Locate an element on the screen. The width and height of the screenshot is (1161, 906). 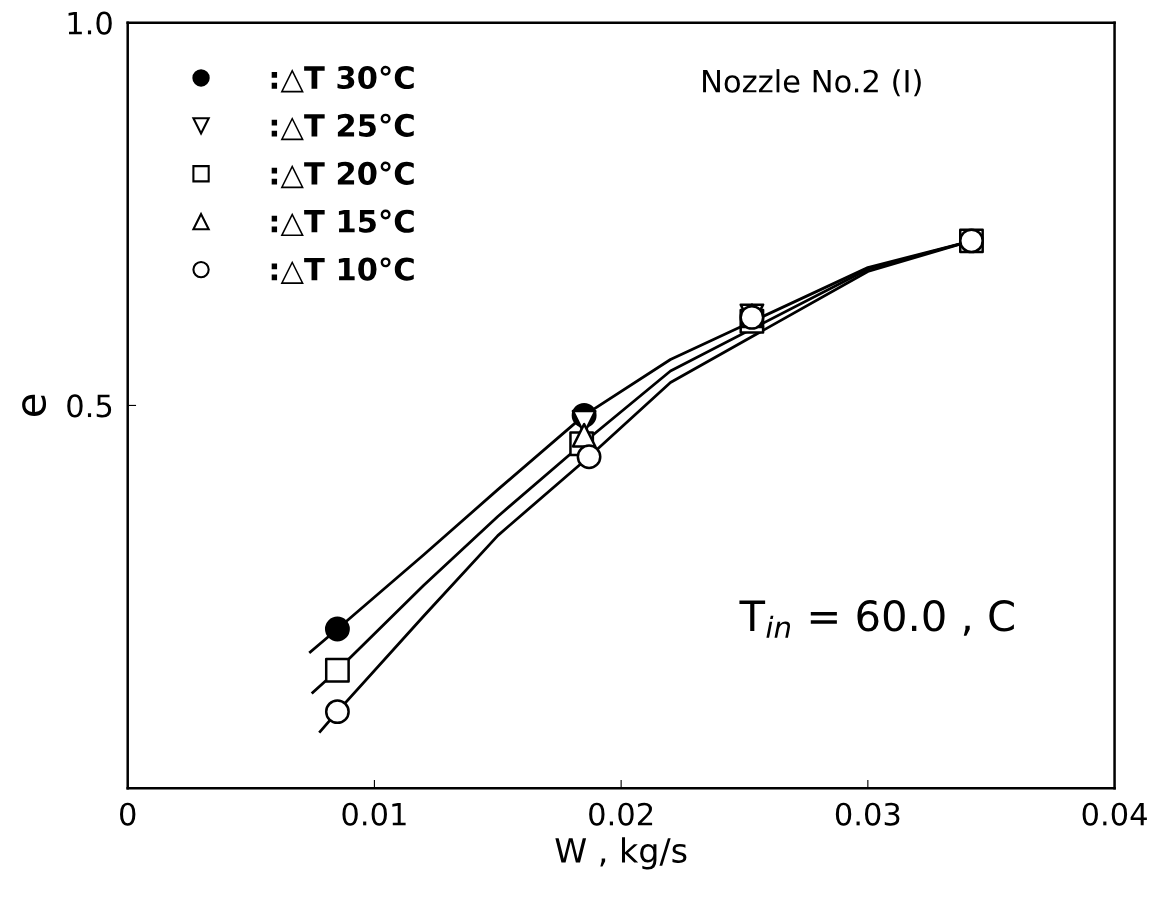
legend-label: :△T 15°C is located at coordinates (342, 223).